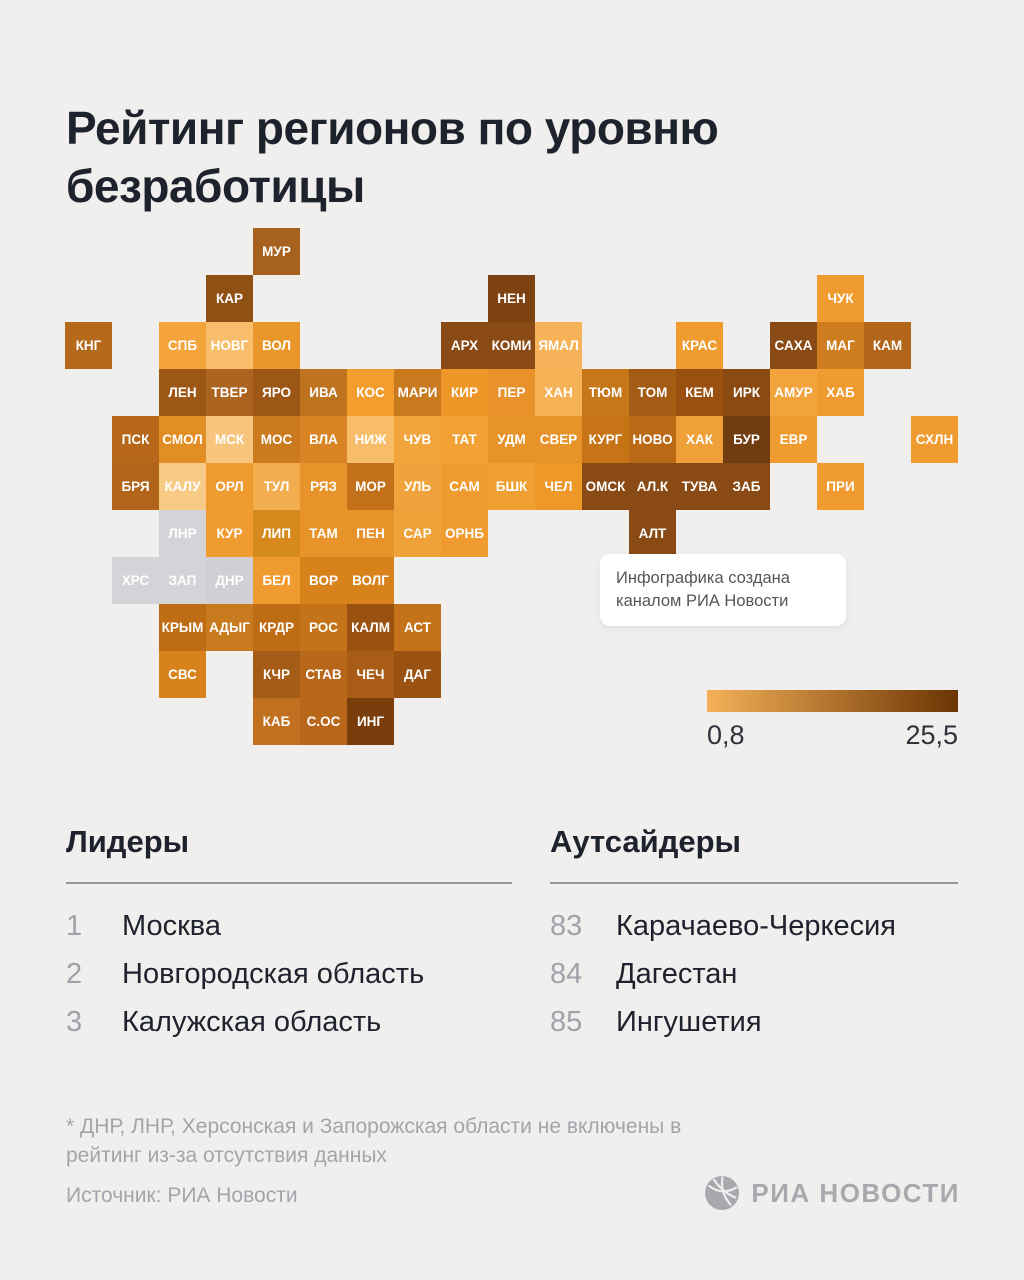 The image size is (1024, 1280). What do you see at coordinates (323, 533) in the screenshot?
I see `map-tile-ТАМ: ТАМ` at bounding box center [323, 533].